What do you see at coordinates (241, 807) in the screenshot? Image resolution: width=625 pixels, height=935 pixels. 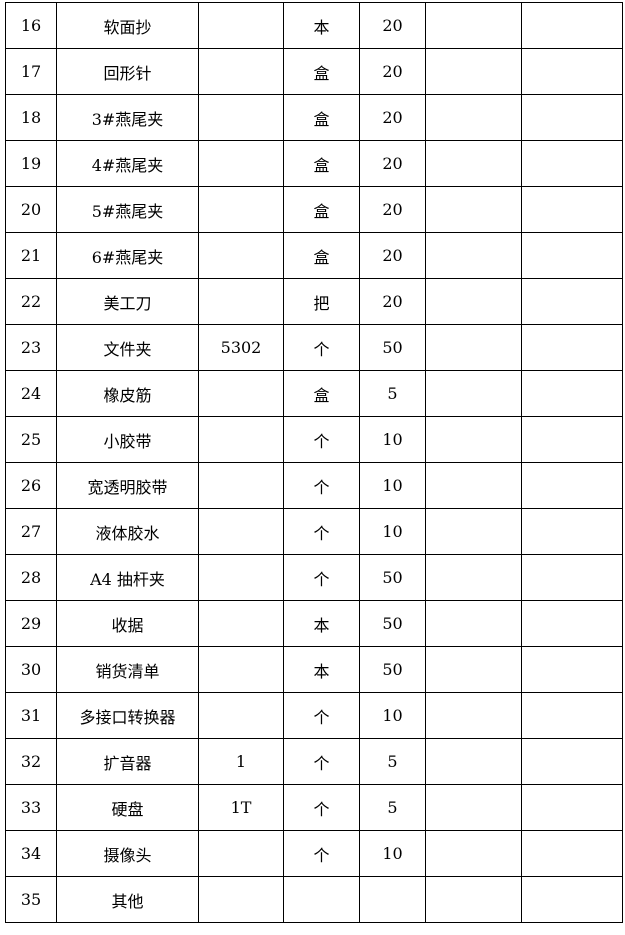 I see `specification-cell: 1T` at bounding box center [241, 807].